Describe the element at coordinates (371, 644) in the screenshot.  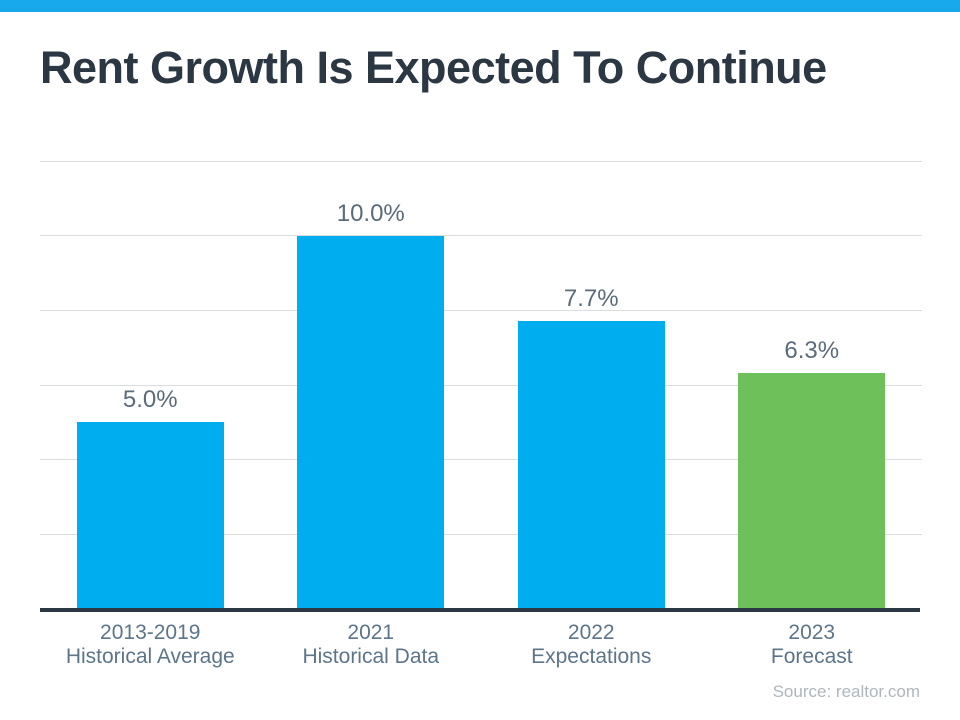
I see `category-label: 2021 Historical Data` at that location.